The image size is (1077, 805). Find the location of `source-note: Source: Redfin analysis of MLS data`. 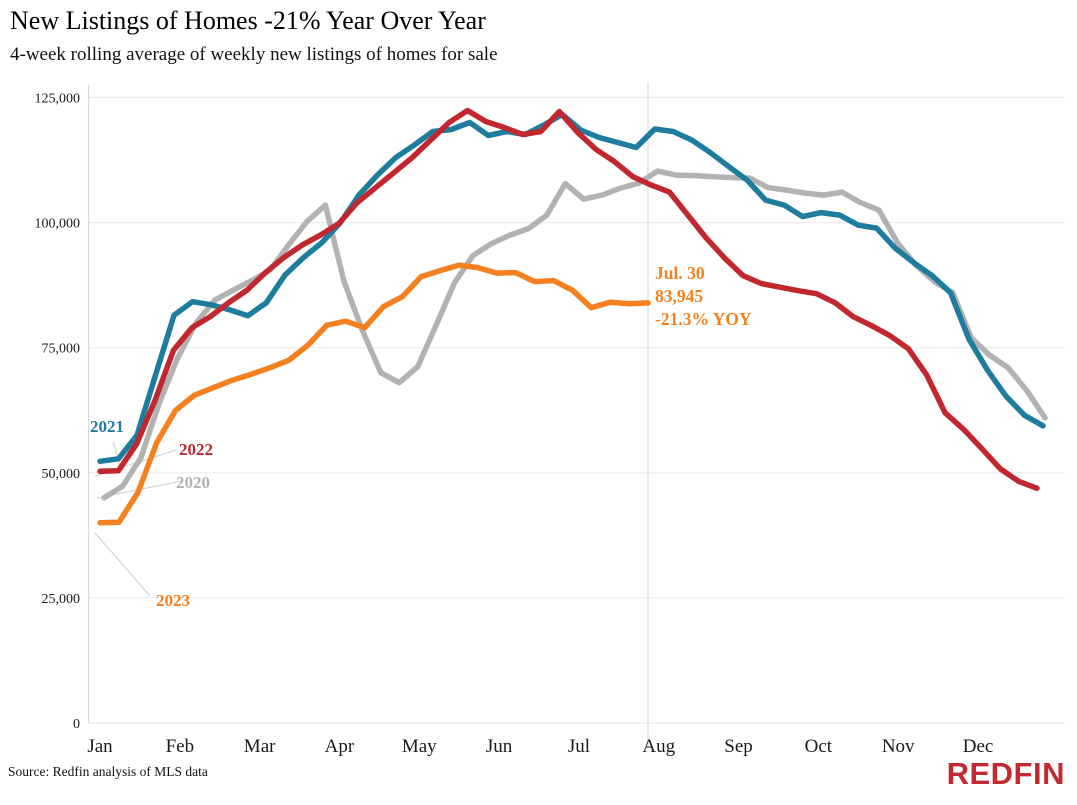

source-note: Source: Redfin analysis of MLS data is located at coordinates (108, 771).